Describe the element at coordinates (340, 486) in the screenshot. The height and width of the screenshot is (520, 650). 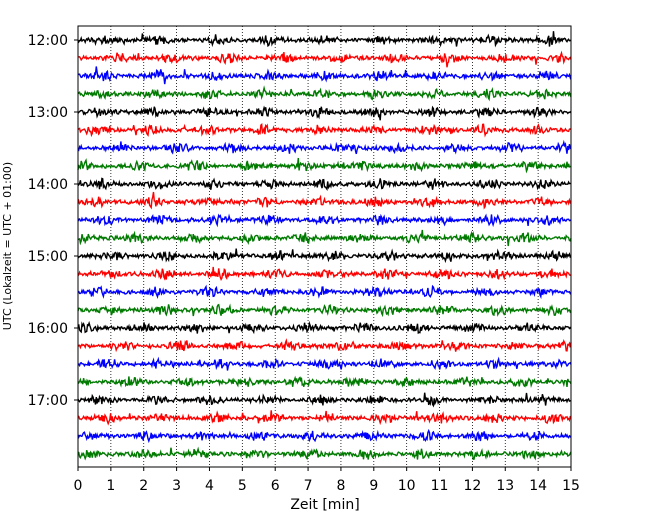
I see `x-tick-label: 8` at that location.